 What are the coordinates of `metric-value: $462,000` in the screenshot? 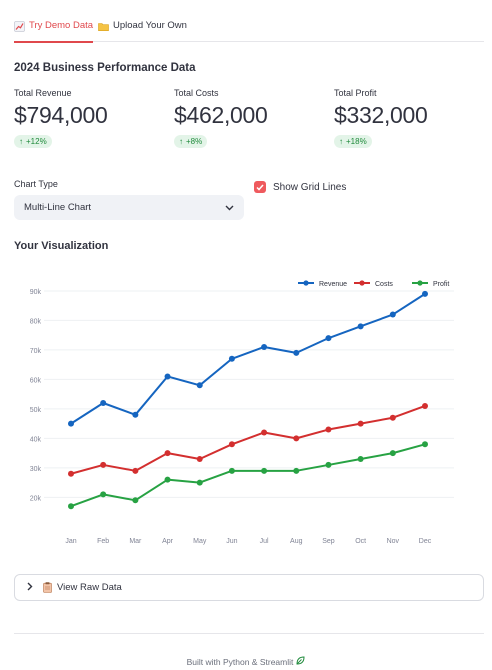 It's located at (221, 115).